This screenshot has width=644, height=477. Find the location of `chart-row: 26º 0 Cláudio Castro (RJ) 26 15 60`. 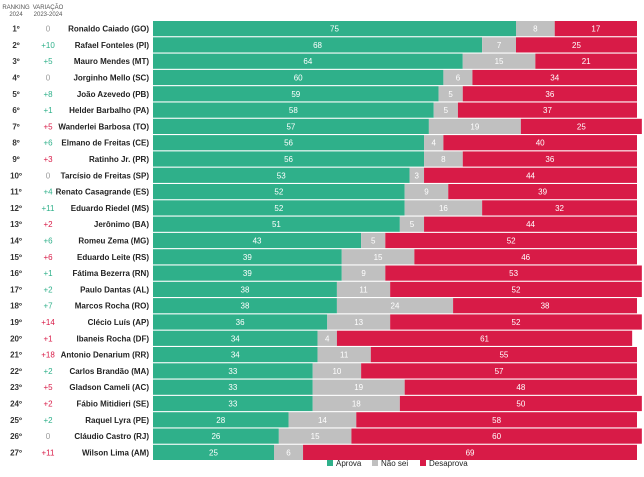

chart-row: 26º 0 Cláudio Castro (RJ) 26 15 60 is located at coordinates (326, 436).